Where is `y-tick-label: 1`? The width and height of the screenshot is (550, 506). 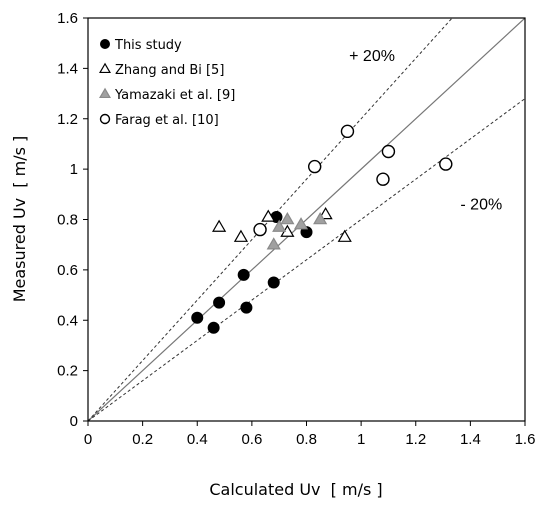
y-tick-label: 1 is located at coordinates (74, 169).